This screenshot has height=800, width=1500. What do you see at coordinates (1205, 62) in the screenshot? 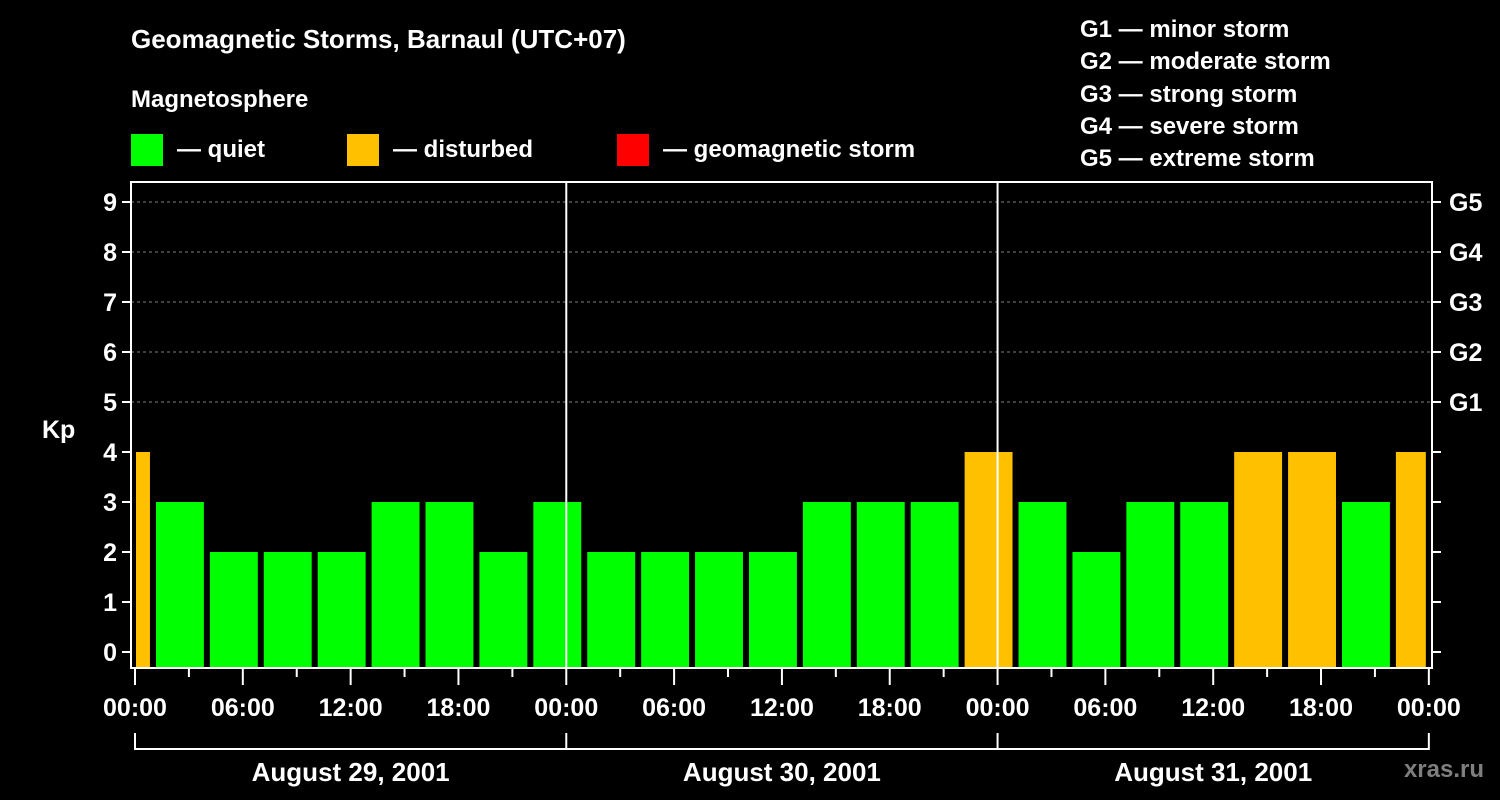
I see `g-scale-item: G2 — moderate storm` at bounding box center [1205, 62].